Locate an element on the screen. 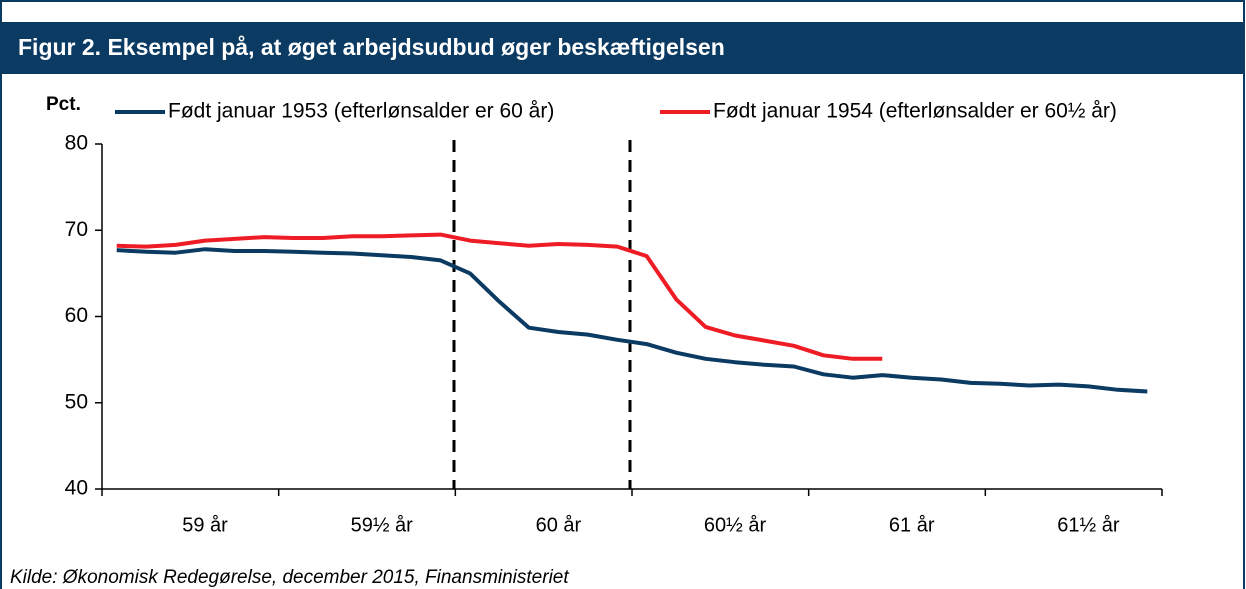 The image size is (1246, 589). y-axis-label: Pct. is located at coordinates (63, 104).